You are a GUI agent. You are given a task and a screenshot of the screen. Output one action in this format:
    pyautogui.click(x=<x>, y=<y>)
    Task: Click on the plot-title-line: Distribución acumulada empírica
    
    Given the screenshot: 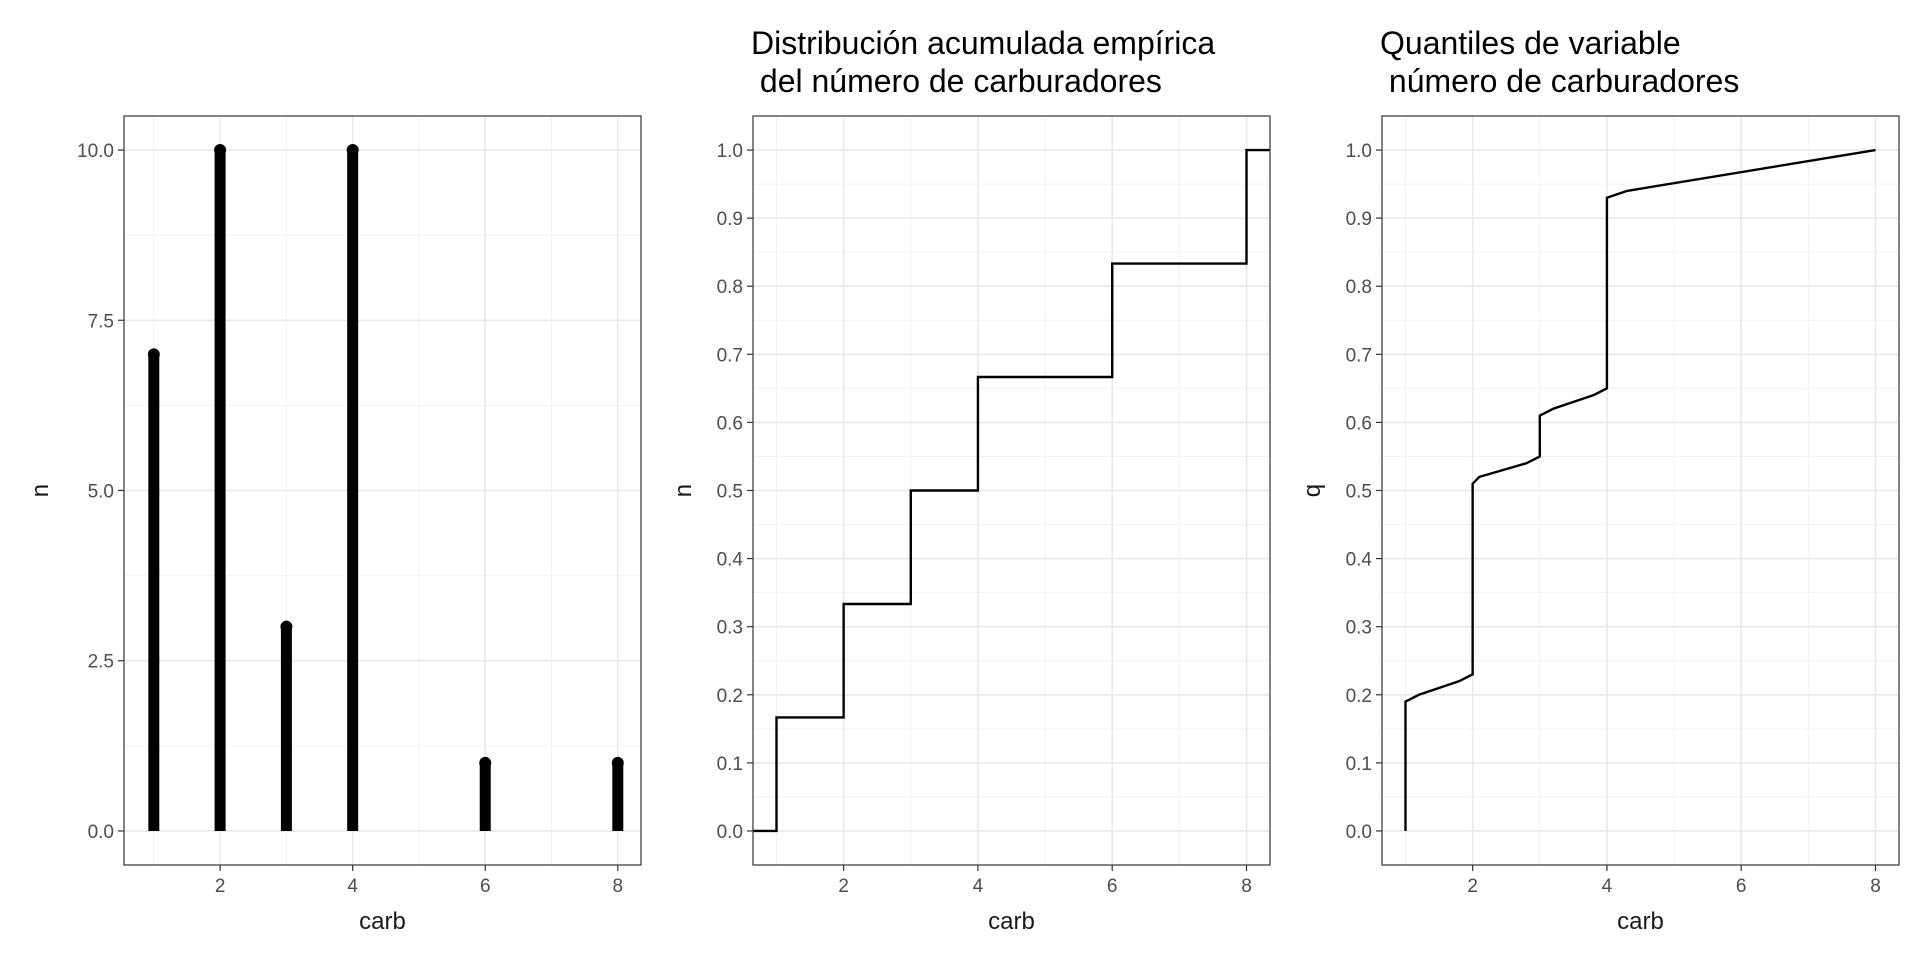 What is the action you would take?
    pyautogui.click(x=983, y=43)
    